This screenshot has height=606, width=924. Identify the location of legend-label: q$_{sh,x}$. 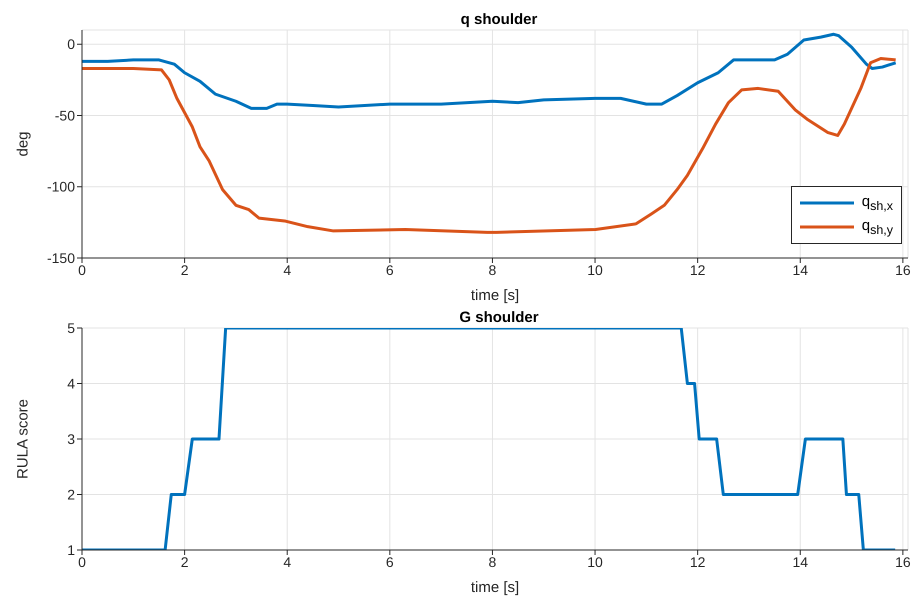
(877, 203).